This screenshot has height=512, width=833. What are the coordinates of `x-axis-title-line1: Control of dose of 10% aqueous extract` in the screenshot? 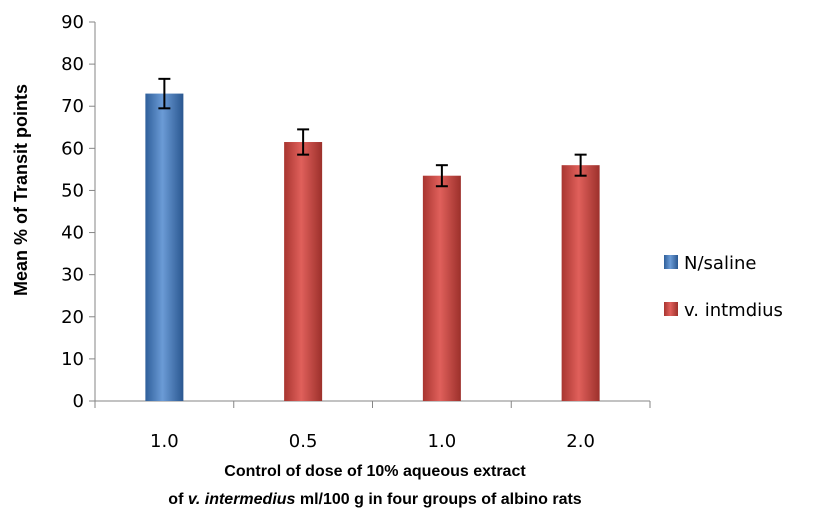 It's located at (375, 471).